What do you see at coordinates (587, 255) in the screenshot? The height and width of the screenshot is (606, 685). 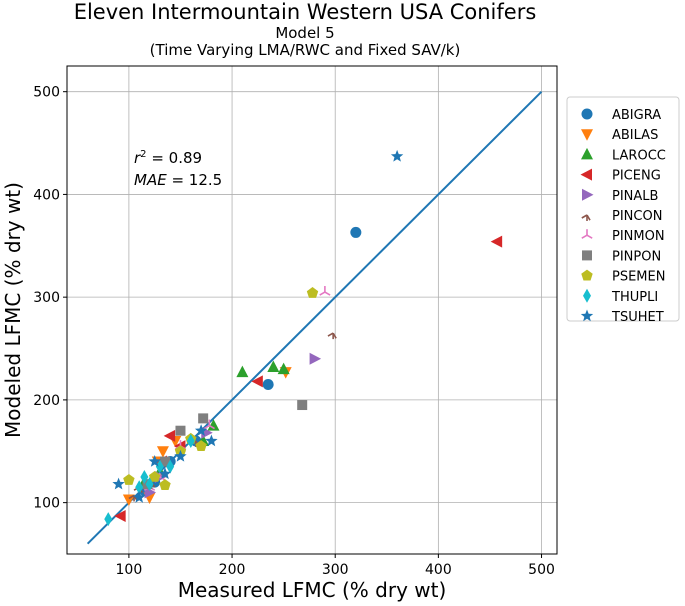 I see `legend-marker-pinpon` at bounding box center [587, 255].